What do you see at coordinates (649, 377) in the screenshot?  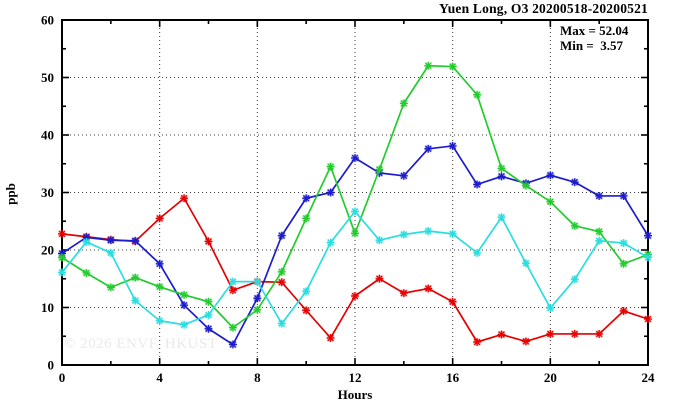 I see `svg-text: 24` at bounding box center [649, 377].